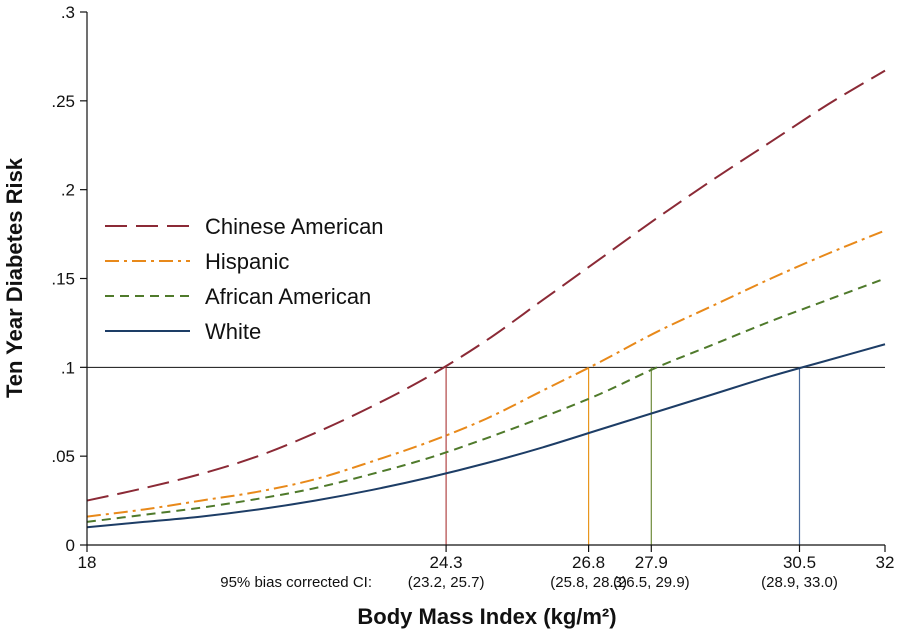 Image resolution: width=900 pixels, height=634 pixels. I want to click on y-tick-label-2: .1, so click(68, 367).